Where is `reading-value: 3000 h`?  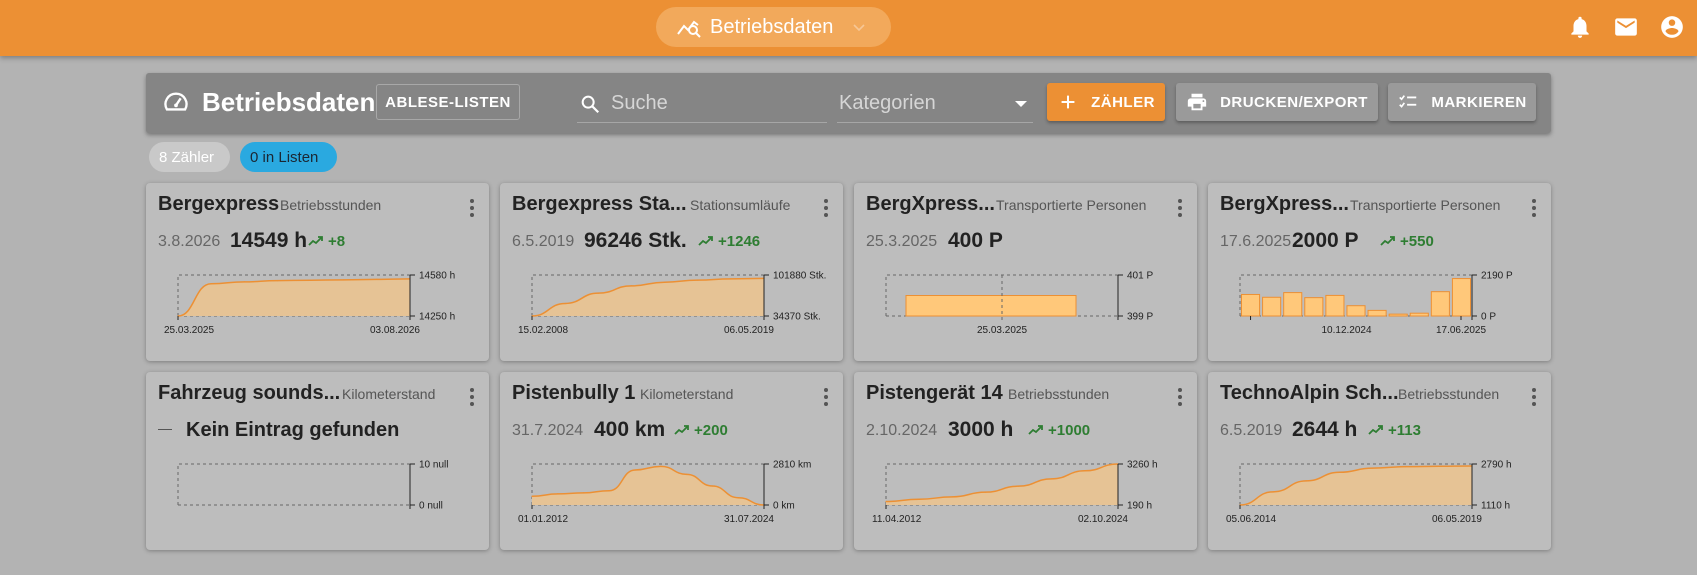 reading-value: 3000 h is located at coordinates (981, 429).